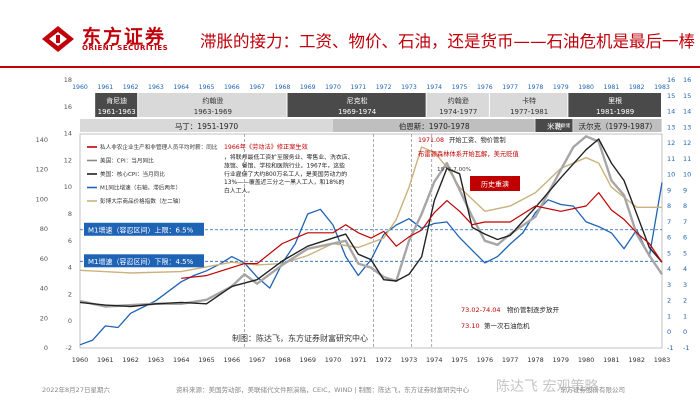  Describe the element at coordinates (586, 360) in the screenshot. I see `x-bottom-tick-label: 1980` at that location.